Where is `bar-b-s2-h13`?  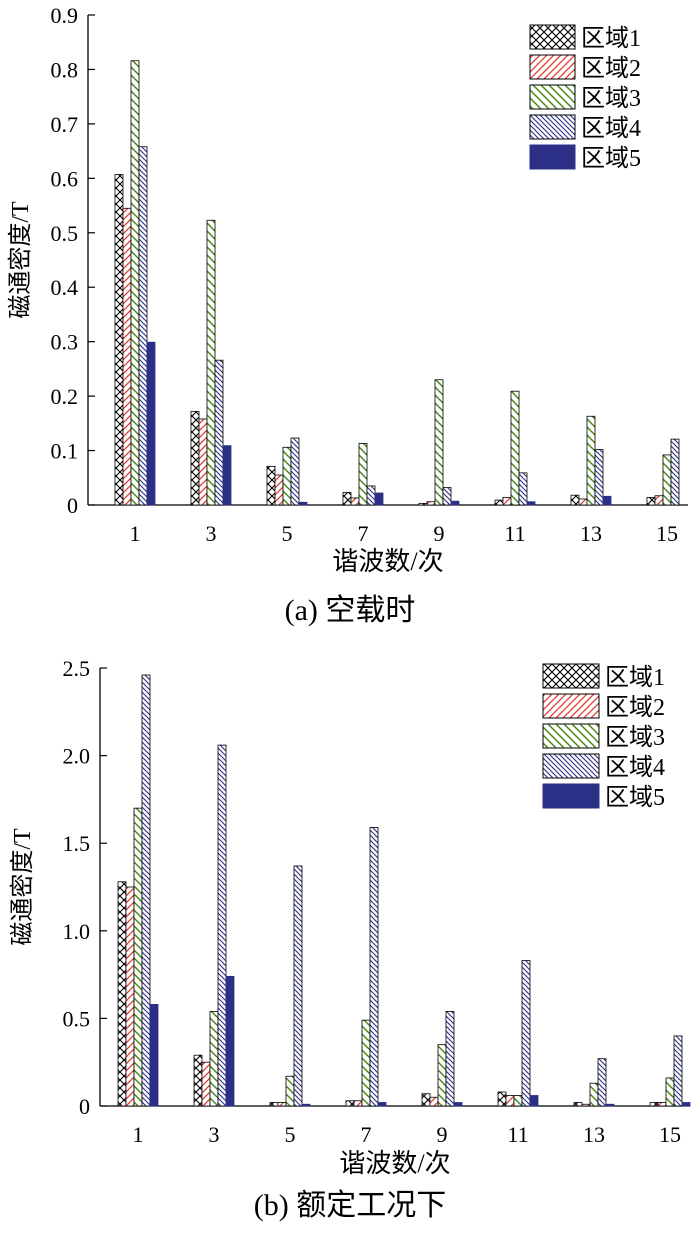 bar-b-s2-h13 is located at coordinates (586, 1105).